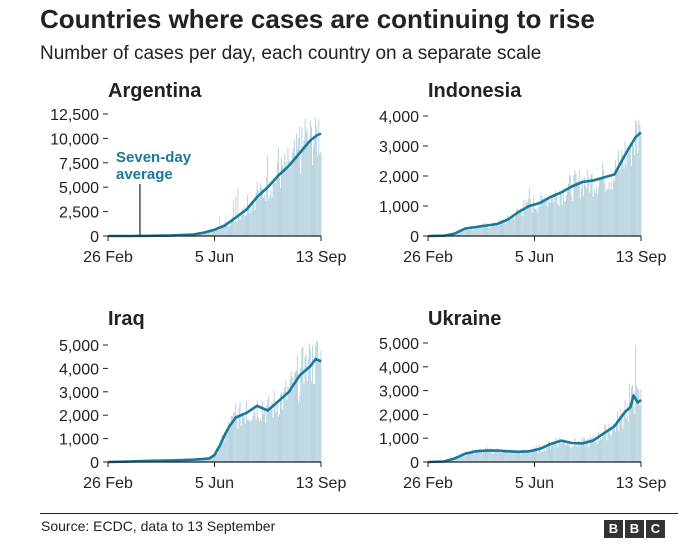  I want to click on y-tick-label: 1,000, so click(399, 439).